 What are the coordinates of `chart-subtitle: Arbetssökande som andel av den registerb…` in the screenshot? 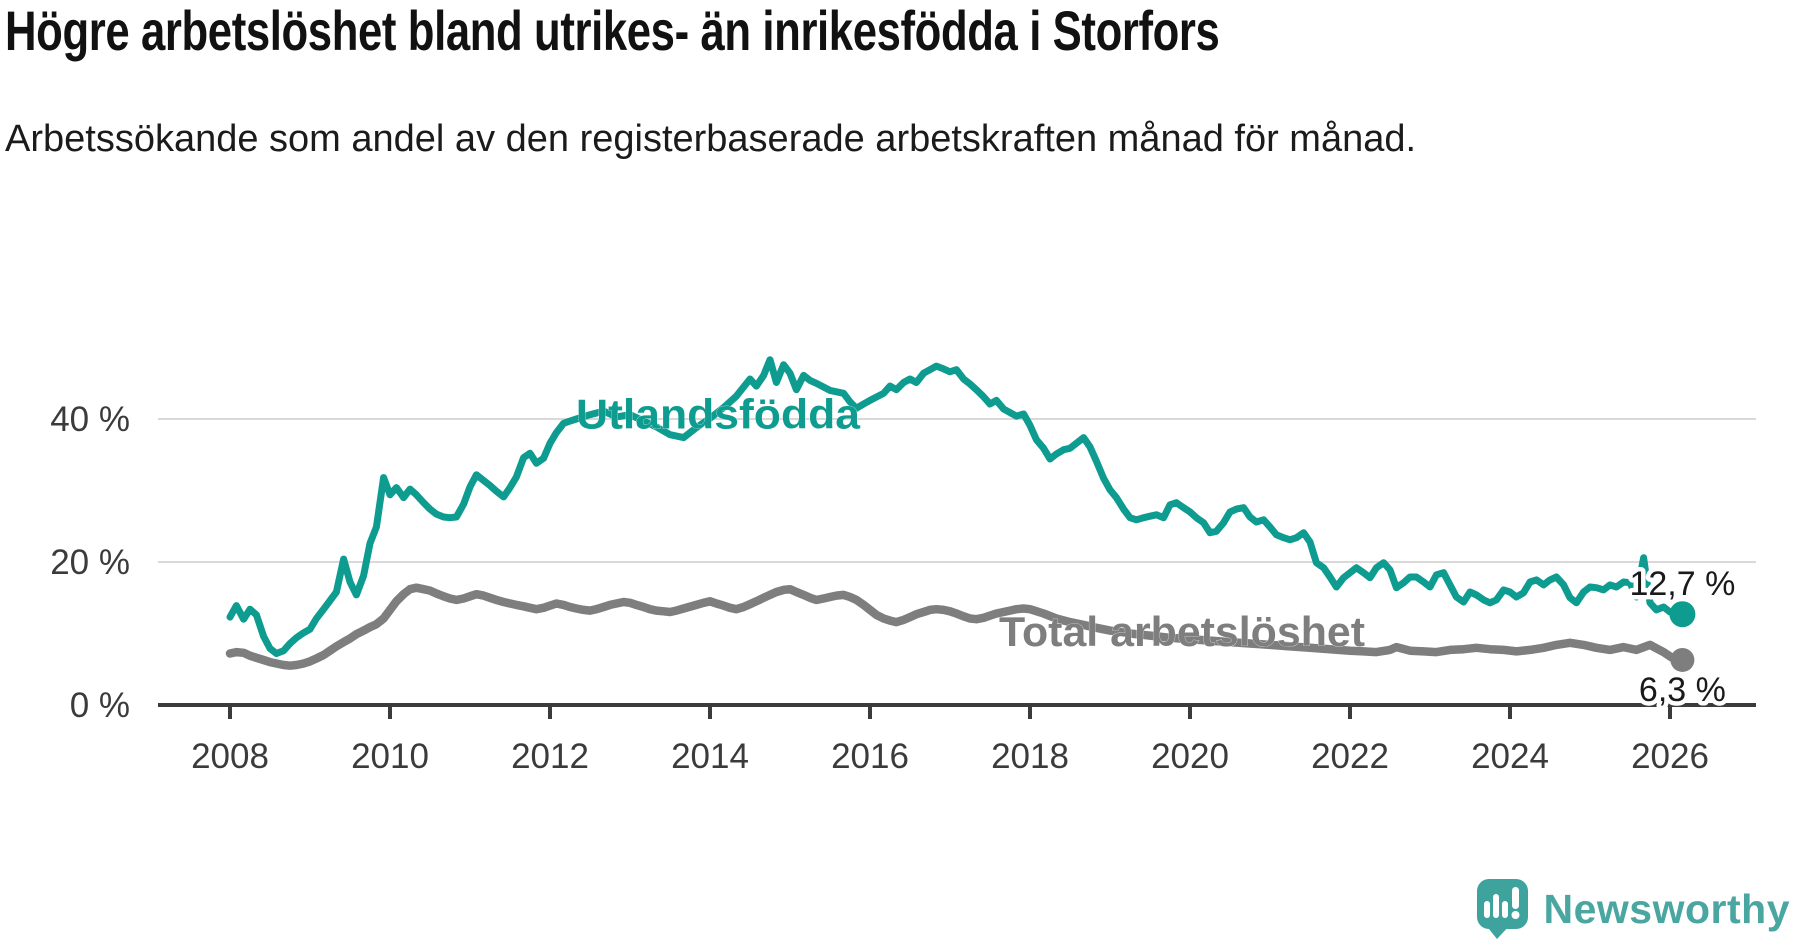 It's located at (711, 139).